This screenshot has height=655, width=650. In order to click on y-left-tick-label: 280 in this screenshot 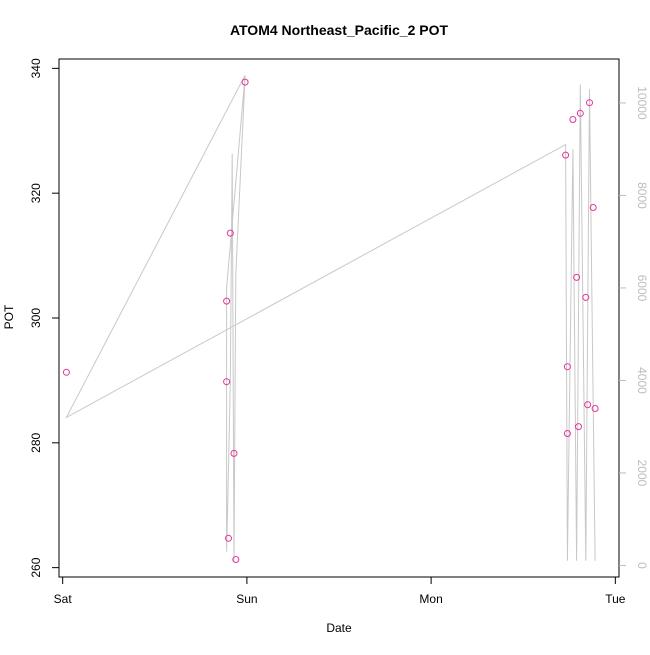, I will do `click(36, 442)`.